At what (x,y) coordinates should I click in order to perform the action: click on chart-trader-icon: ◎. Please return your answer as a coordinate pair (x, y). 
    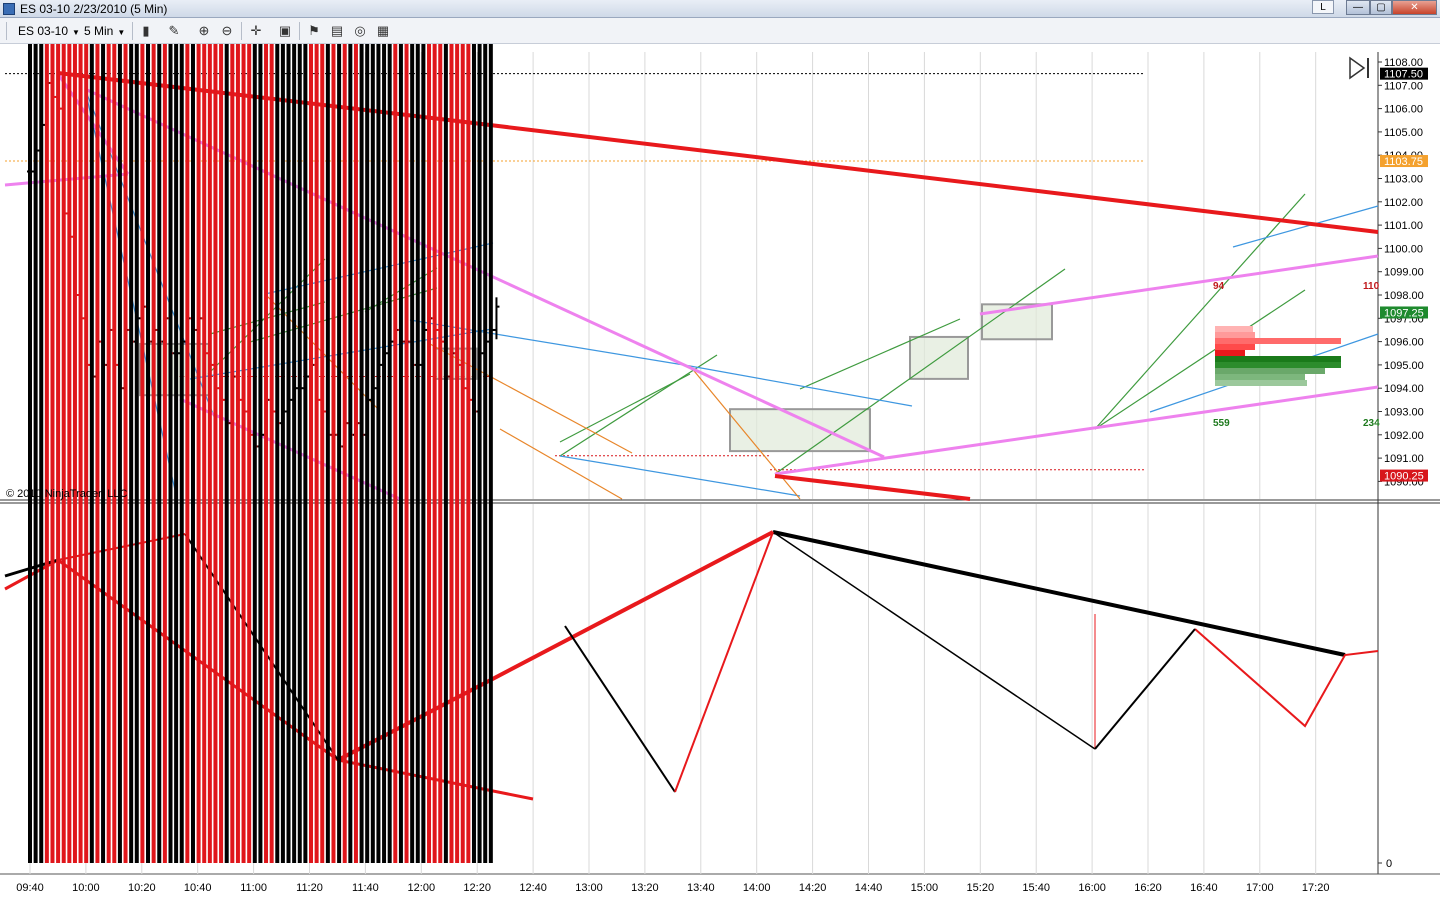
    Looking at the image, I should click on (360, 30).